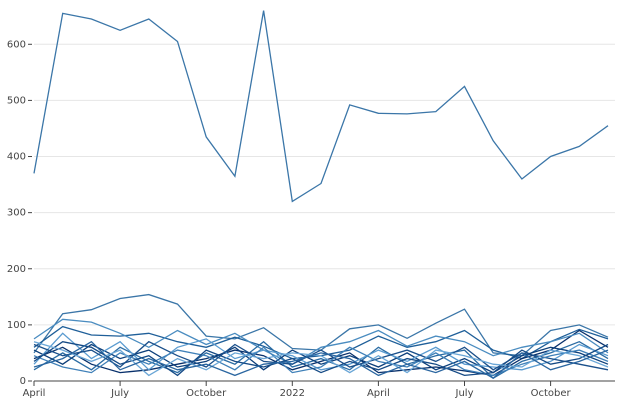 The width and height of the screenshot is (640, 400). Describe the element at coordinates (292, 393) in the screenshot. I see `x-tick-label: 2022` at that location.